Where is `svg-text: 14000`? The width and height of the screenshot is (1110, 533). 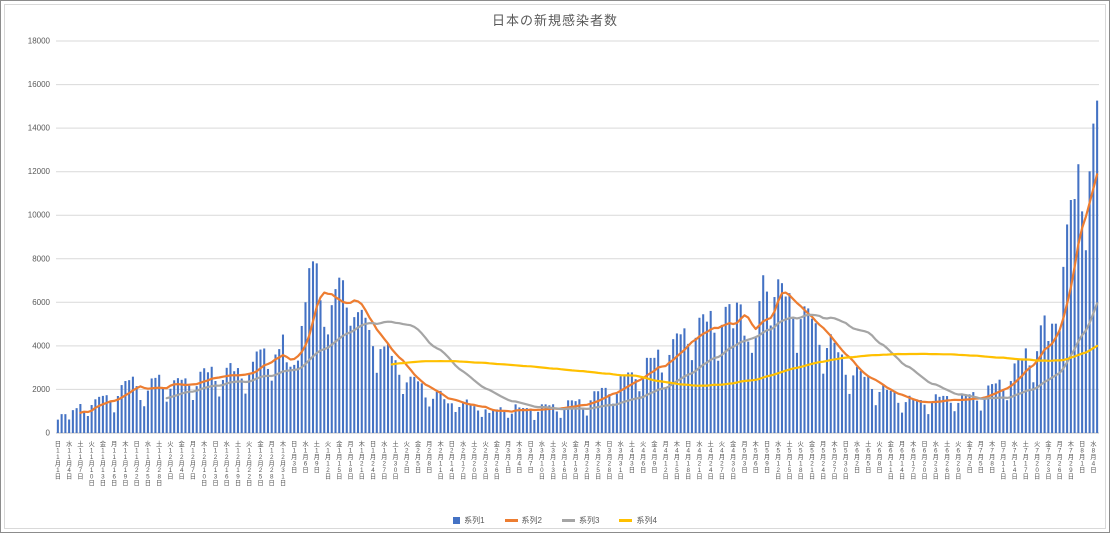 svg-text: 14000 is located at coordinates (39, 128).